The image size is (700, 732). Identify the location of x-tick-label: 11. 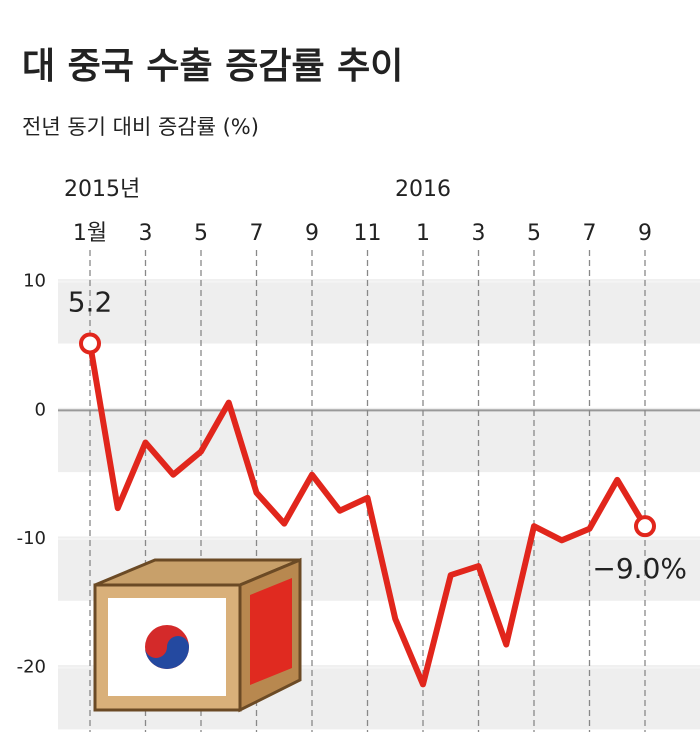
(368, 233).